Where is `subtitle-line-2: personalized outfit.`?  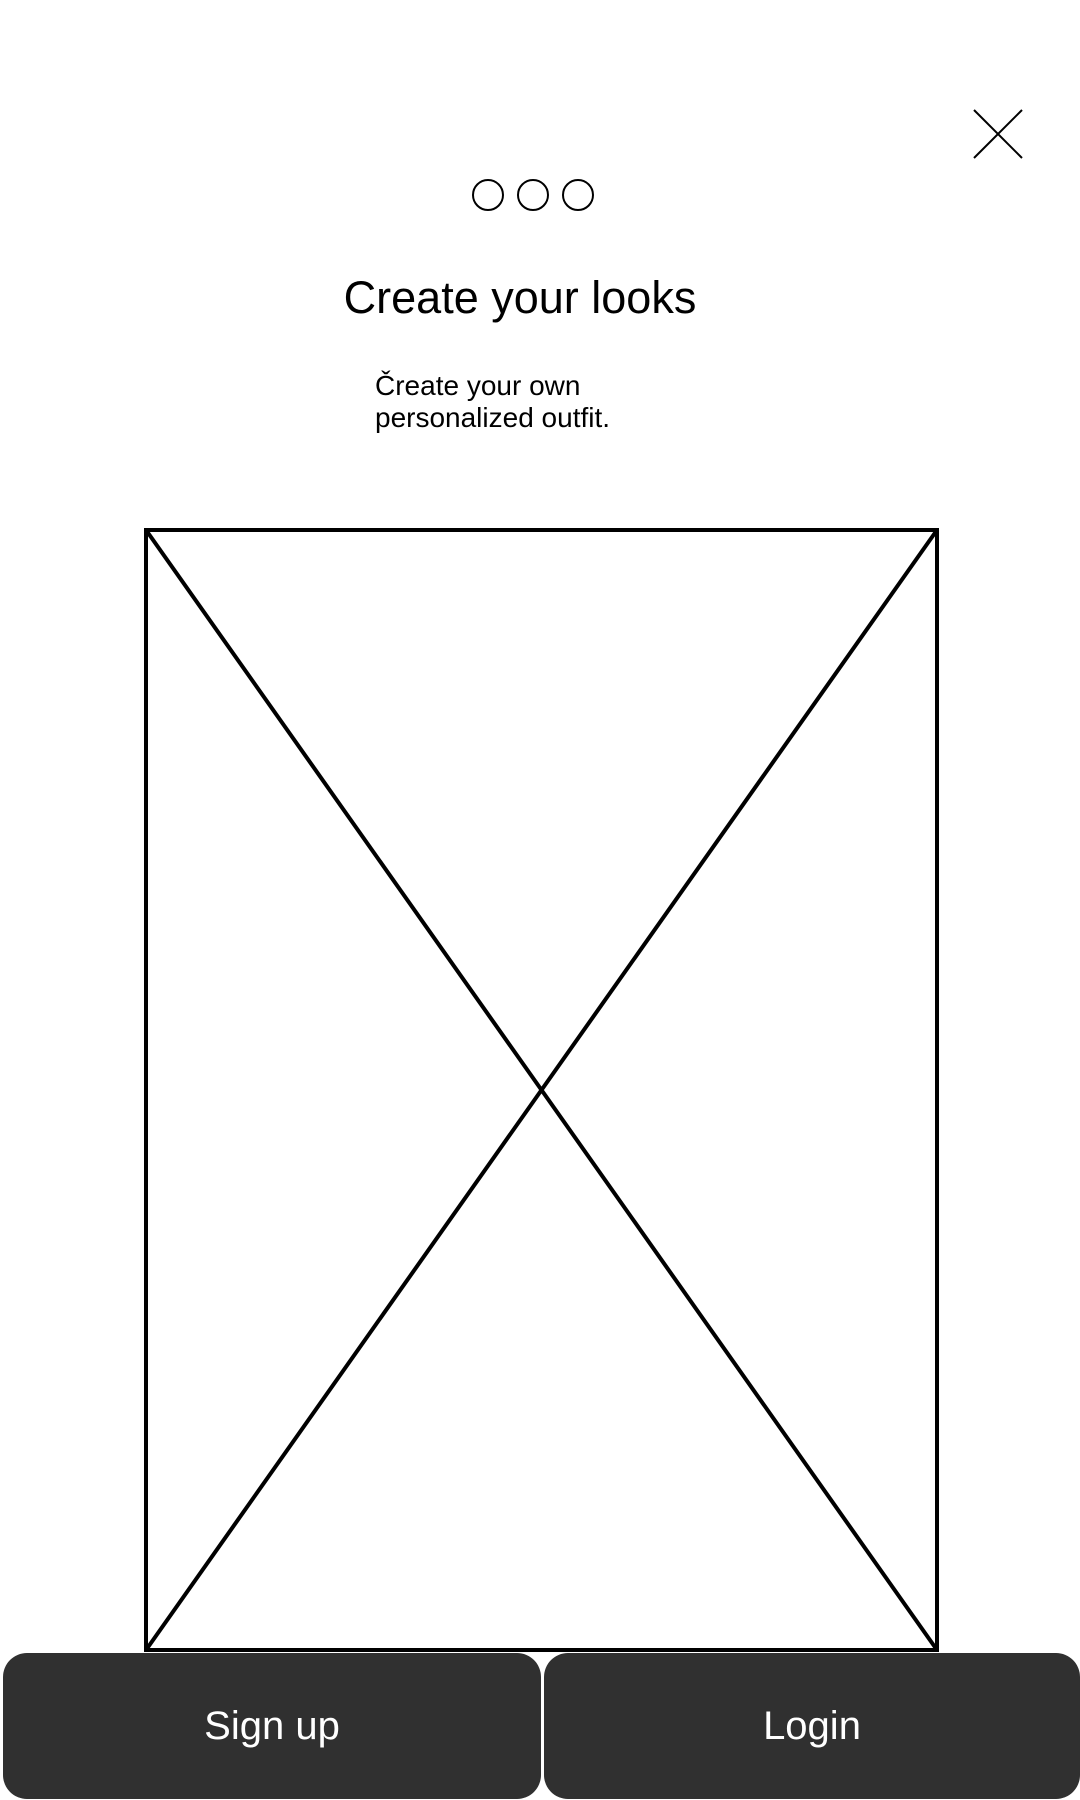 subtitle-line-2: personalized outfit. is located at coordinates (493, 417).